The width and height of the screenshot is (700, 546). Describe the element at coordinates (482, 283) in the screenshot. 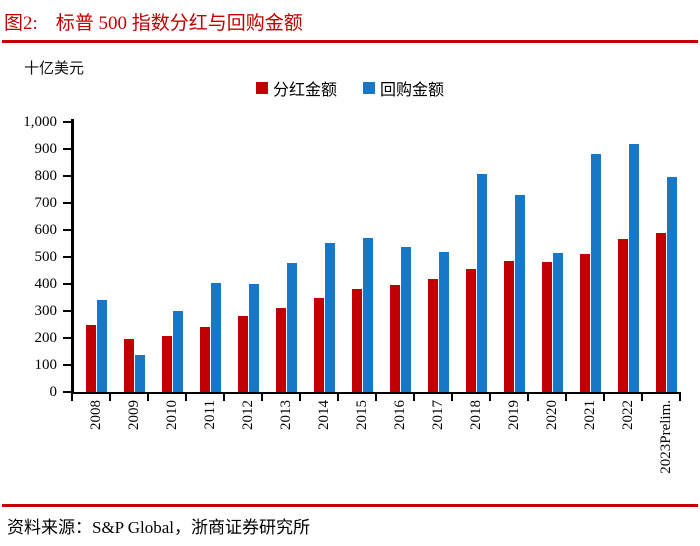

I see `bar-buybacks-2018` at that location.